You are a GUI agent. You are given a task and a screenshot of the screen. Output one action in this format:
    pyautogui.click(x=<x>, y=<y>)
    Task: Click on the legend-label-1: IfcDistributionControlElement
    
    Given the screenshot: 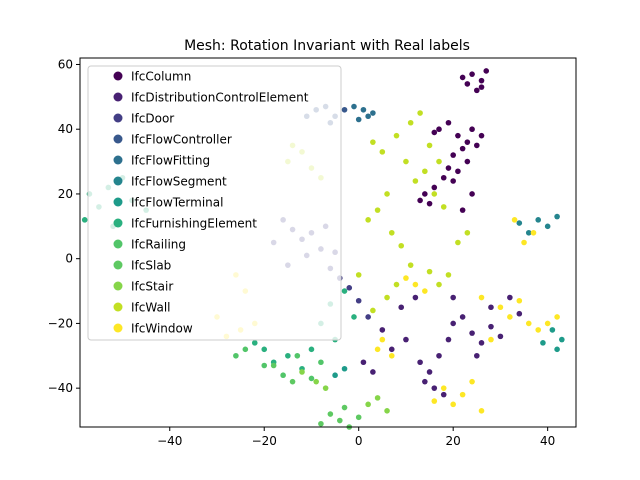 What is the action you would take?
    pyautogui.click(x=220, y=98)
    